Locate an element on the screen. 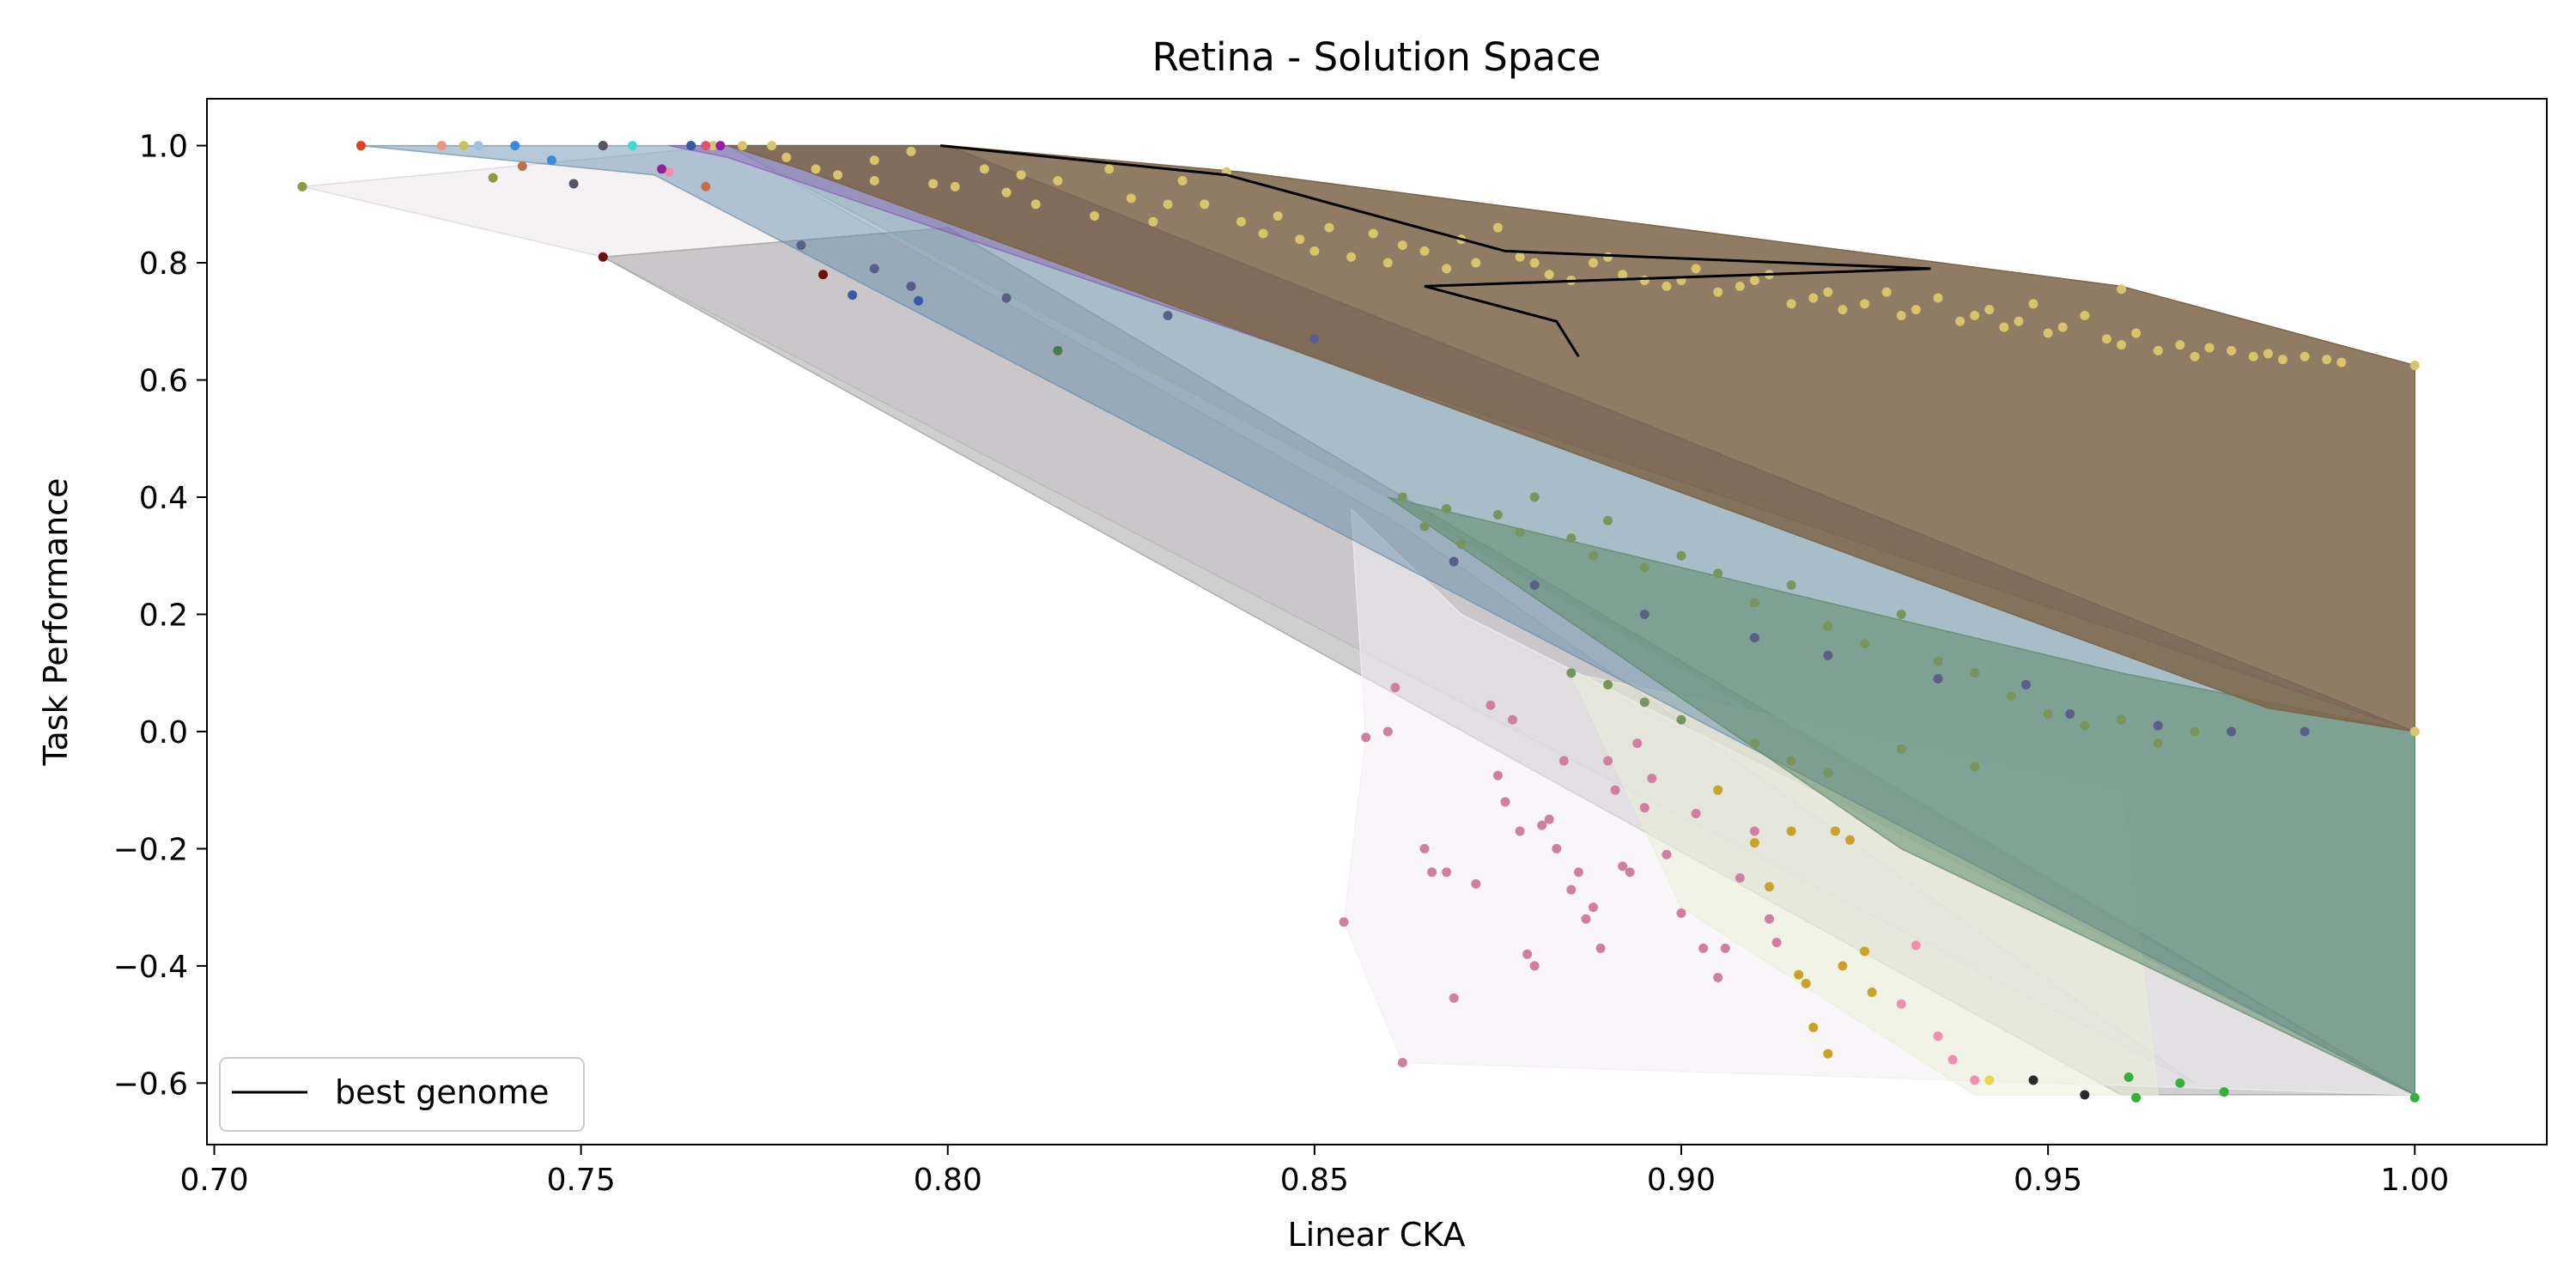  x-axis: 0.70 0.75 0.80 0.85 0.90 0.95 1.00 is located at coordinates (1314, 1171).